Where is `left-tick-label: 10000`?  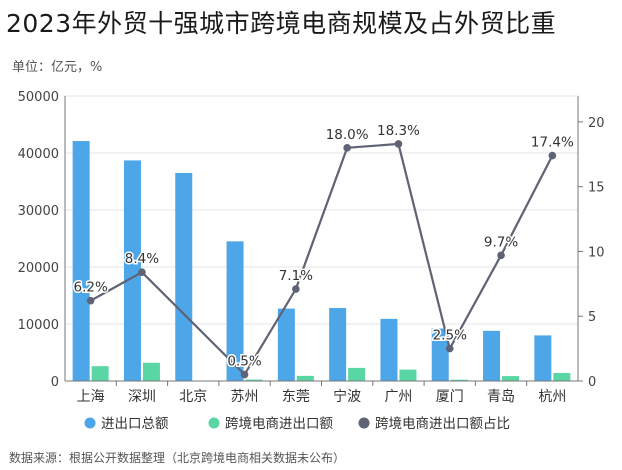
left-tick-label: 10000 is located at coordinates (38, 325).